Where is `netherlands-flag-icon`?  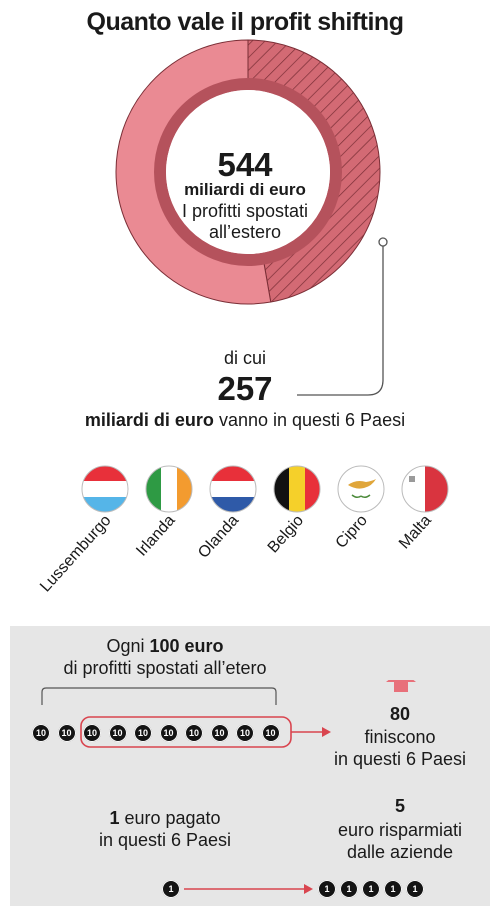
netherlands-flag-icon is located at coordinates (233, 489).